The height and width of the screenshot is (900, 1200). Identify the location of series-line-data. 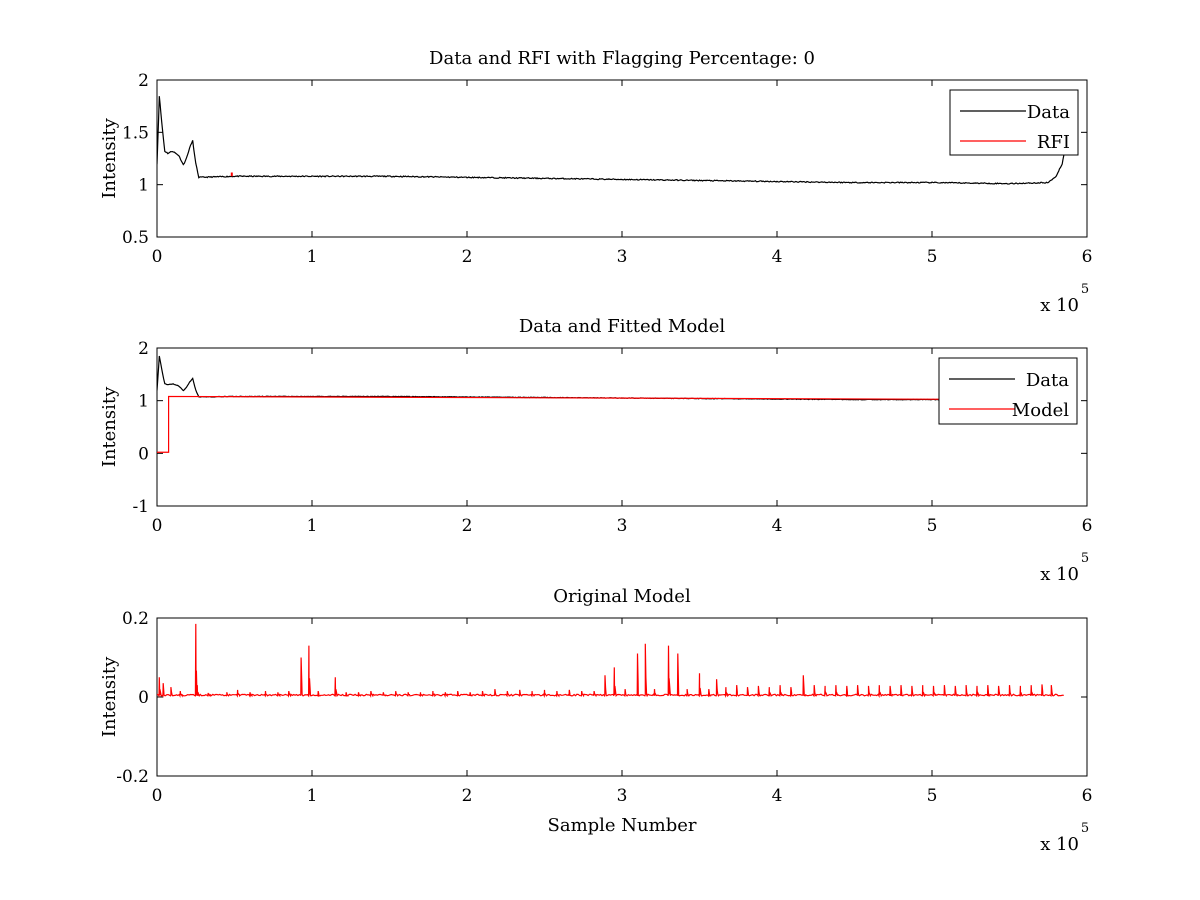
(611, 140).